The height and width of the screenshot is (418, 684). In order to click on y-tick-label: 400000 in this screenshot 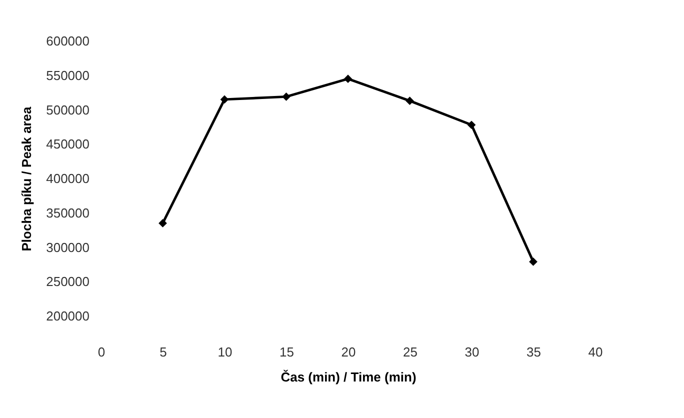, I will do `click(68, 178)`.